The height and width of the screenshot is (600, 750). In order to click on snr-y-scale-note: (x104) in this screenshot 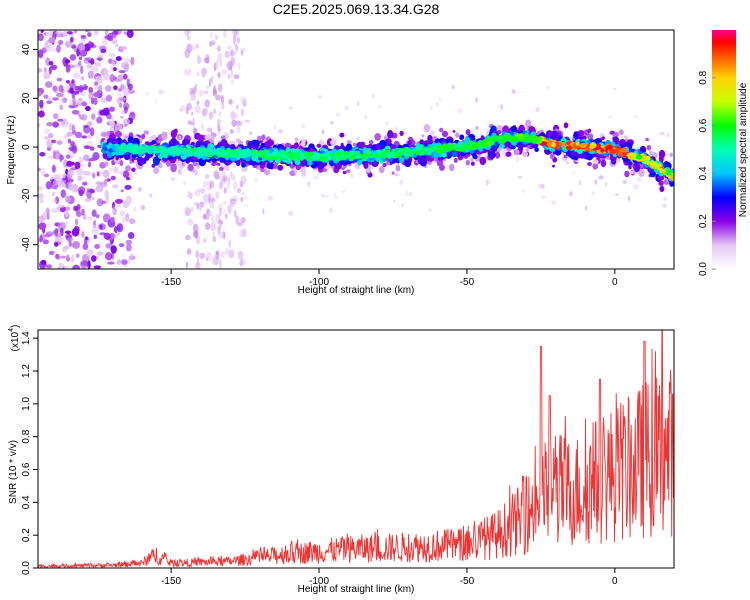, I will do `click(14, 338)`.